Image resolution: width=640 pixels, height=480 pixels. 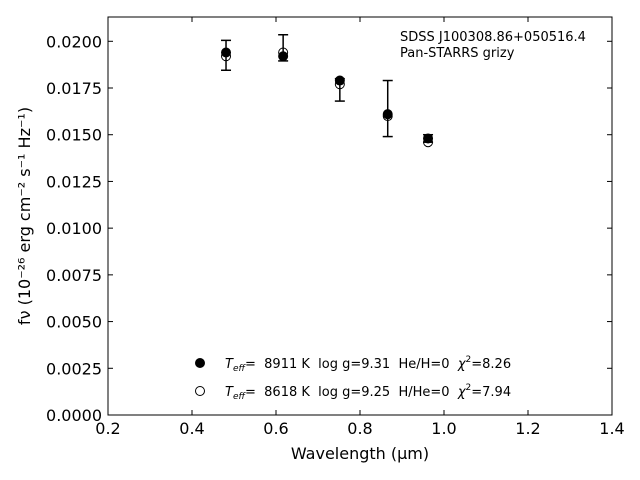 What do you see at coordinates (368, 364) in the screenshot?
I see `legend-entry-1: Teff= 8911 K log g=9.31 He/H=0 χ2=8.26` at bounding box center [368, 364].